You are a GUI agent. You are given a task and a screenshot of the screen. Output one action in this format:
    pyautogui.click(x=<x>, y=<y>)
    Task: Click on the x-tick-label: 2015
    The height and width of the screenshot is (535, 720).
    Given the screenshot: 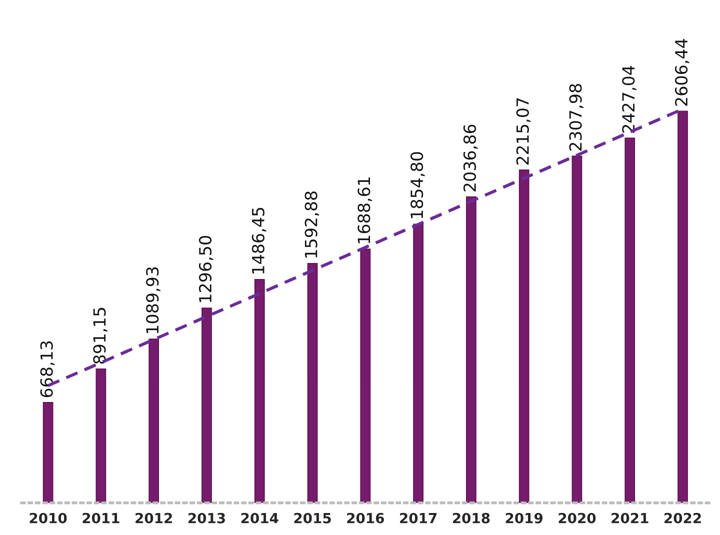 What is the action you would take?
    pyautogui.click(x=312, y=518)
    